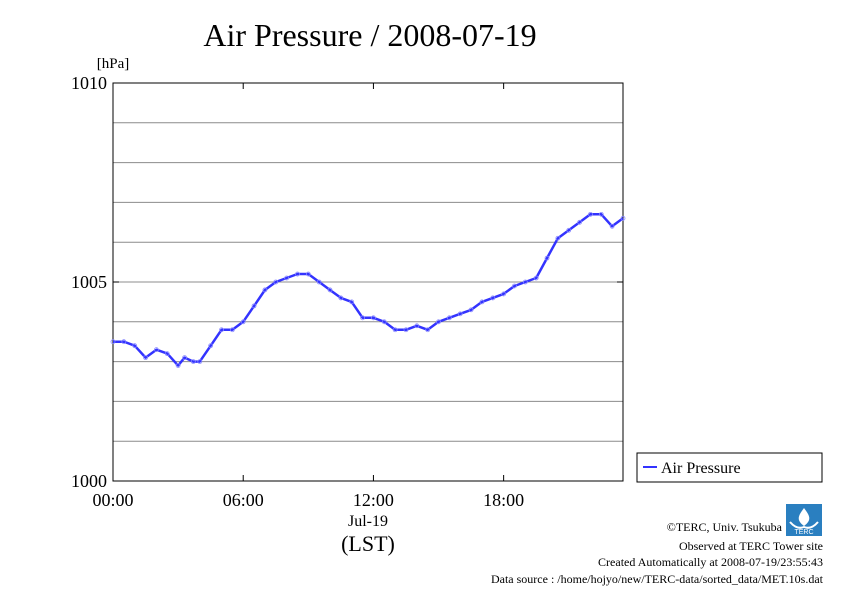  What do you see at coordinates (243, 500) in the screenshot?
I see `x-tick-label: 06:00` at bounding box center [243, 500].